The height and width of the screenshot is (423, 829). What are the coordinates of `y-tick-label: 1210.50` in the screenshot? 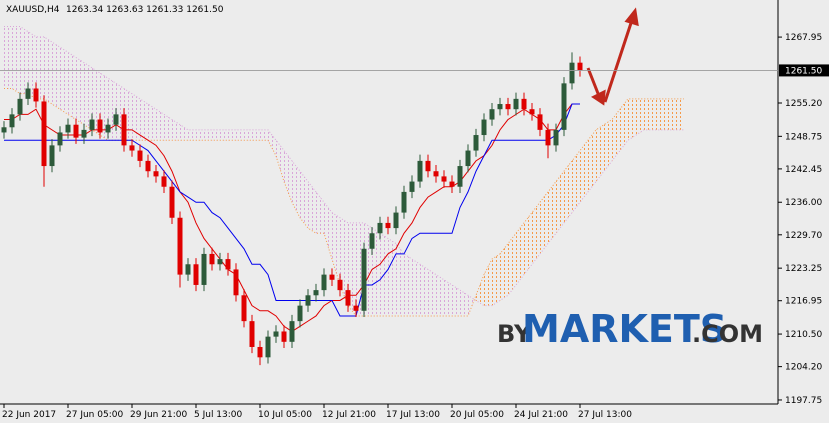 It's located at (803, 335).